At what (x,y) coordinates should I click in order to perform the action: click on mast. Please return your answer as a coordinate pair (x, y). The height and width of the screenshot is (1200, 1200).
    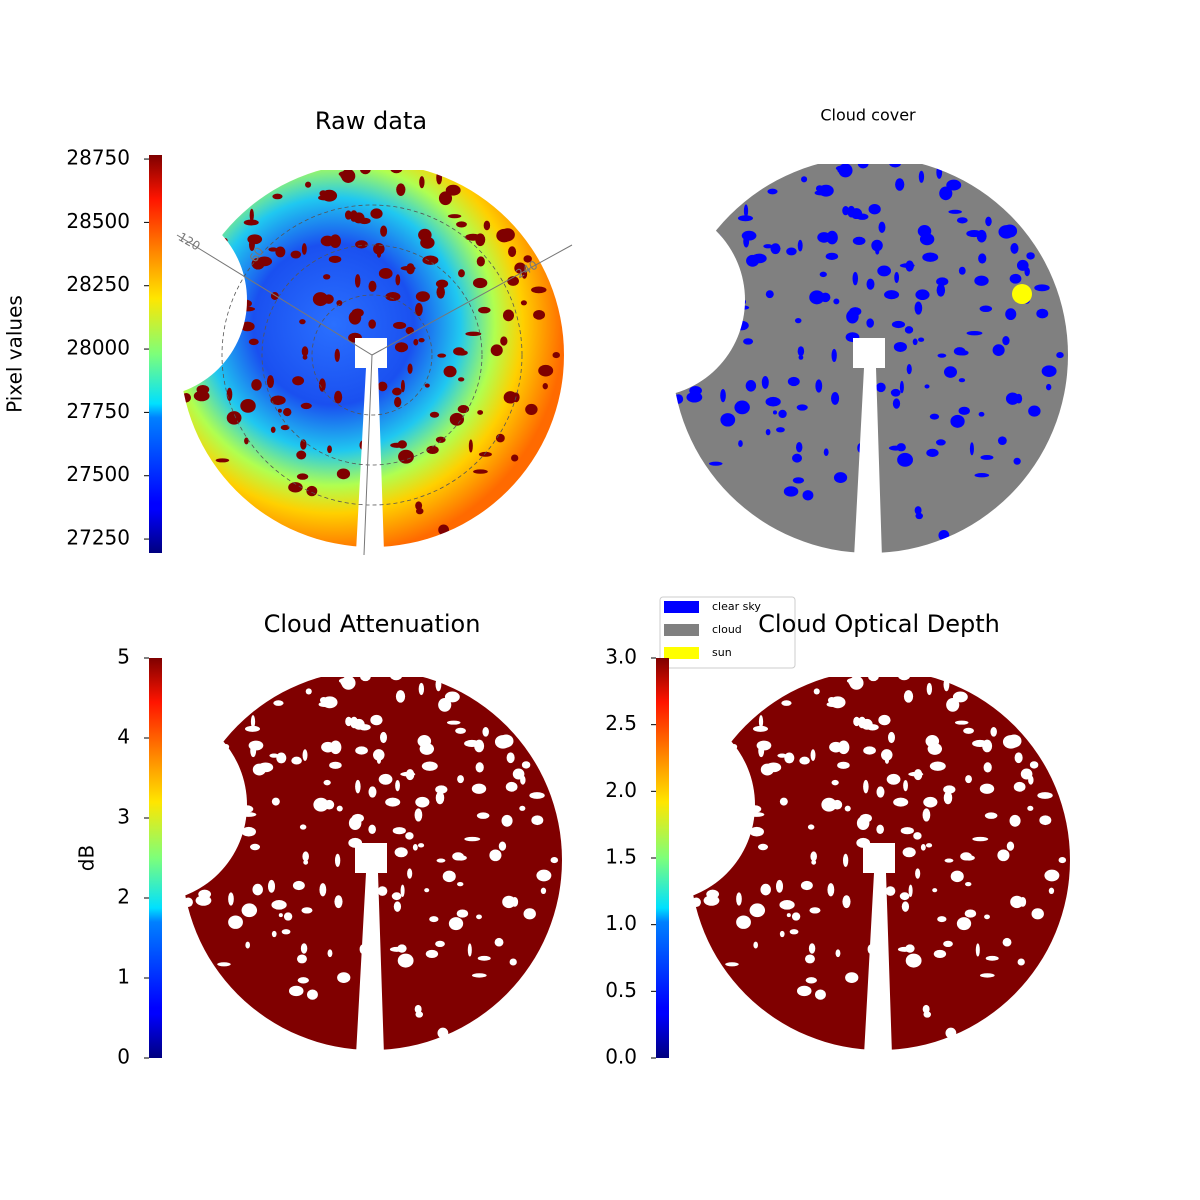
    Looking at the image, I should click on (371, 949).